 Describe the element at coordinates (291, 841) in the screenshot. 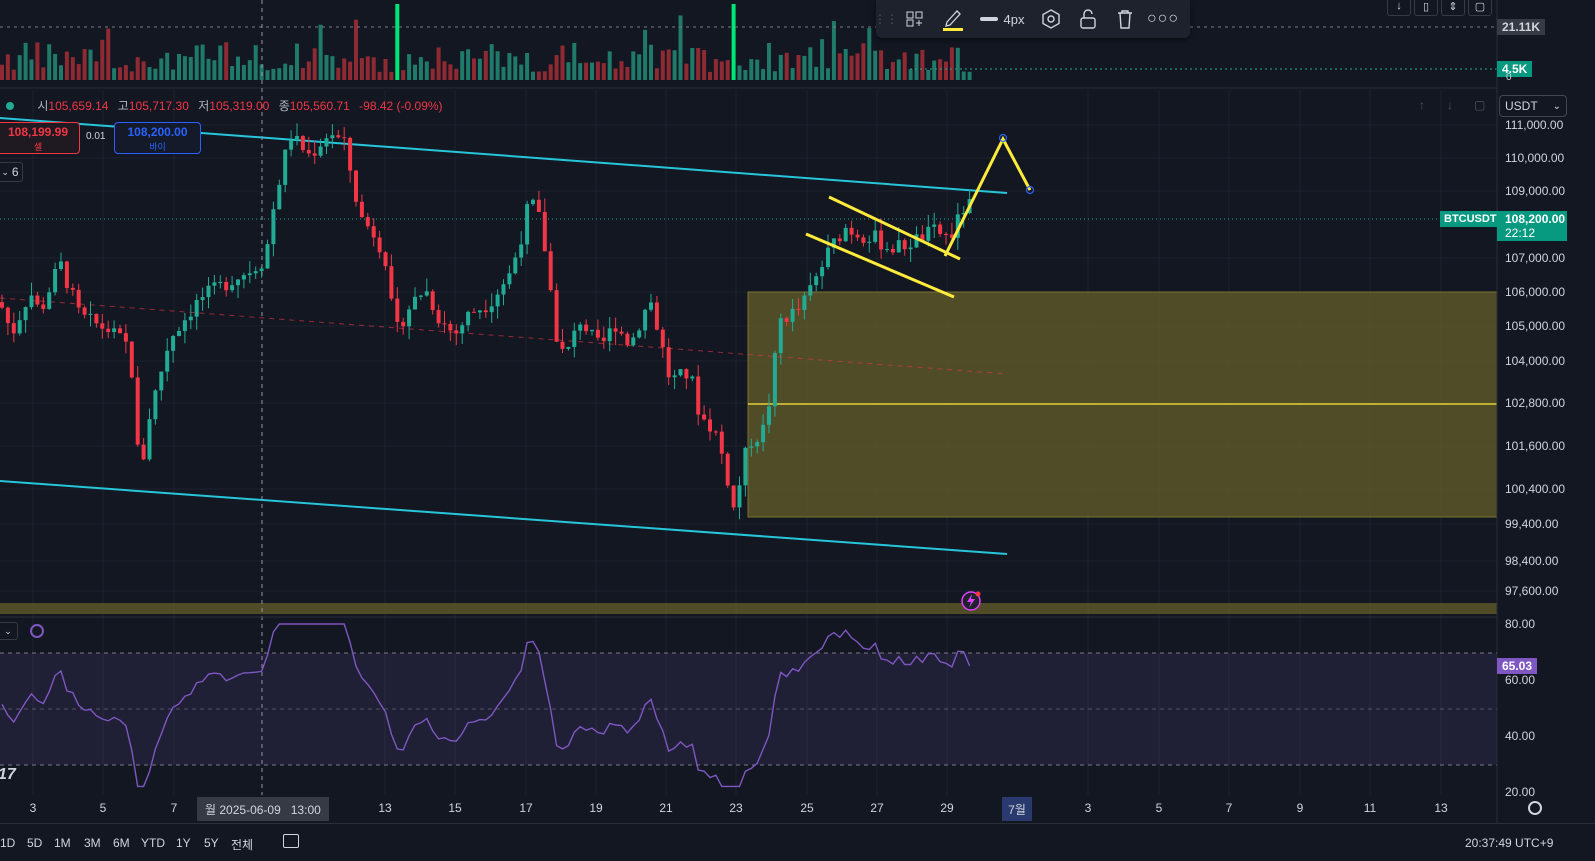

I see `calendar-icon` at that location.